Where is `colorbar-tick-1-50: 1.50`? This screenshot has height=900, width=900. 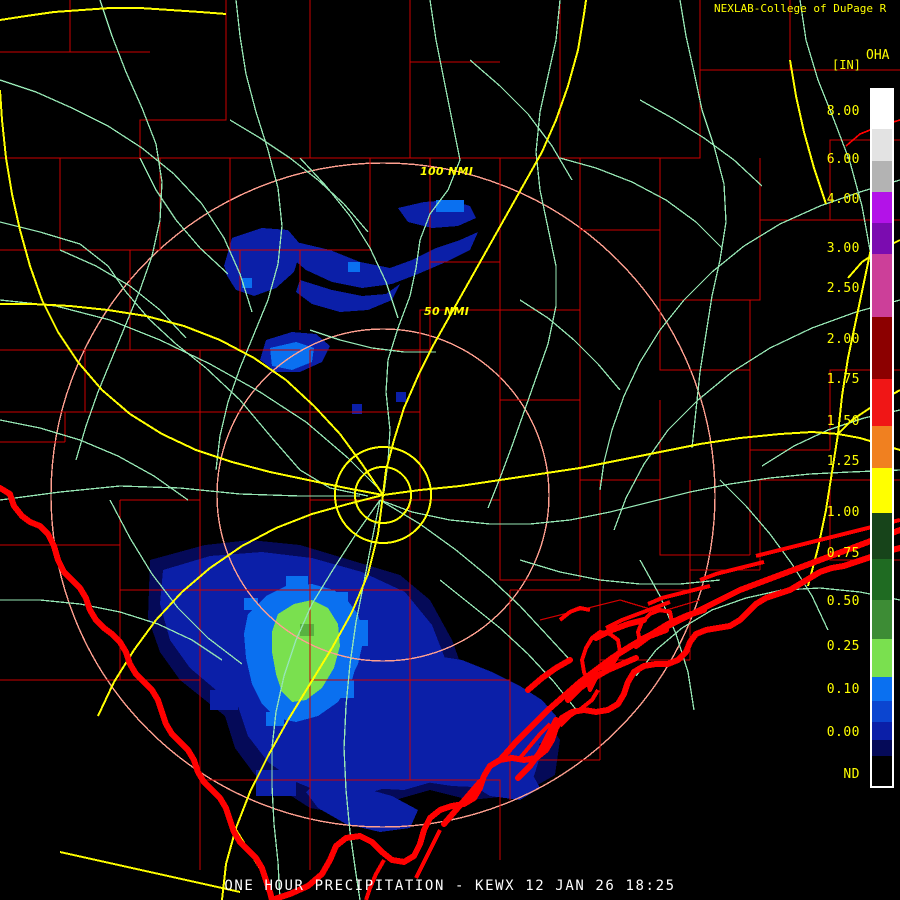 colorbar-tick-1-50: 1.50 is located at coordinates (843, 421).